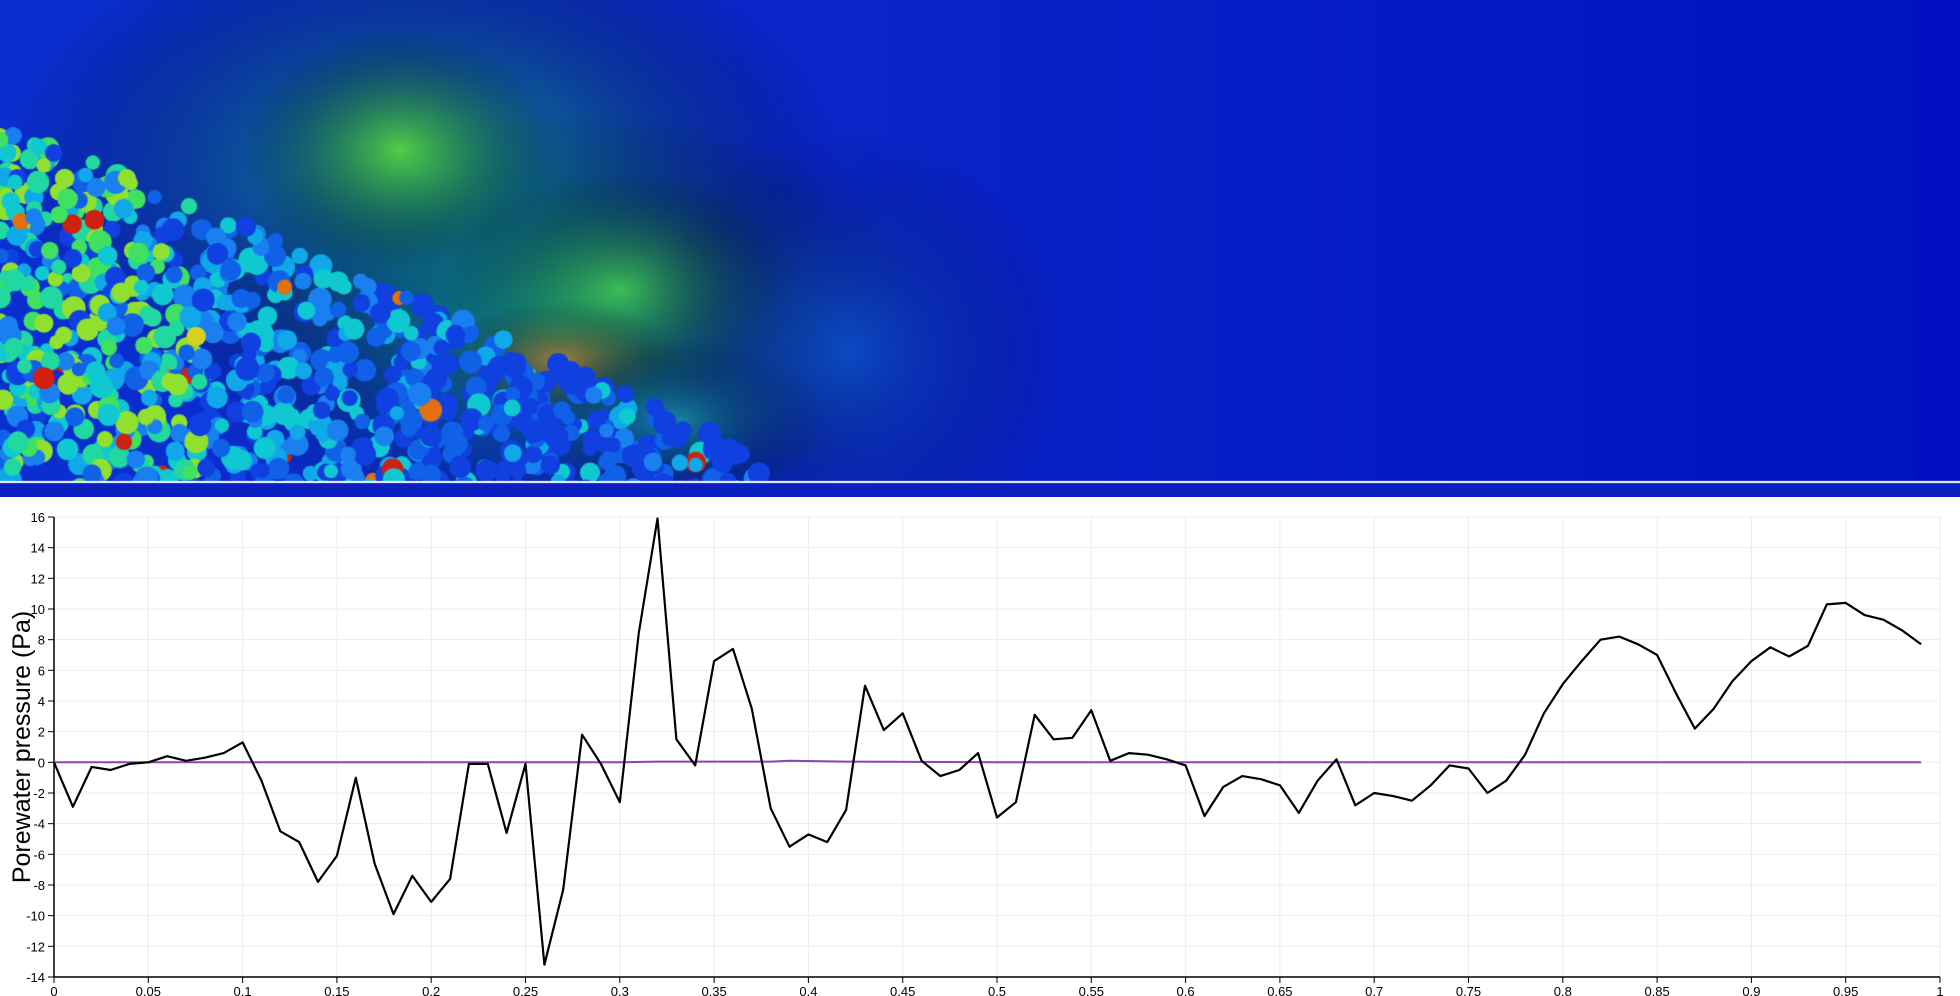 Image resolution: width=1960 pixels, height=996 pixels. I want to click on y-tick-label: 2, so click(41, 732).